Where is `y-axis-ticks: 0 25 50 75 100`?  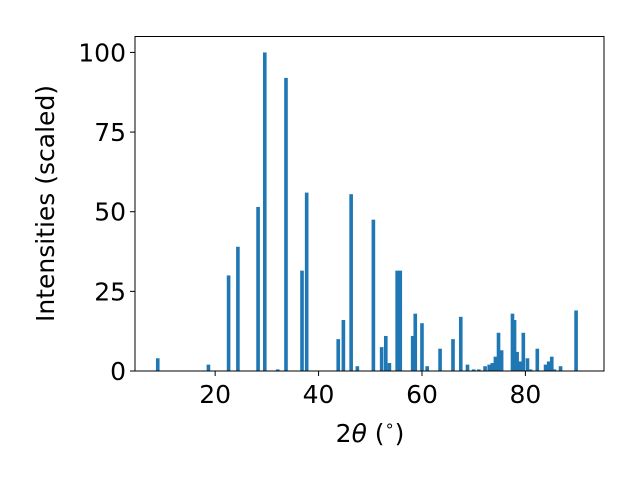 y-axis-ticks: 0 25 50 75 100 is located at coordinates (106, 212).